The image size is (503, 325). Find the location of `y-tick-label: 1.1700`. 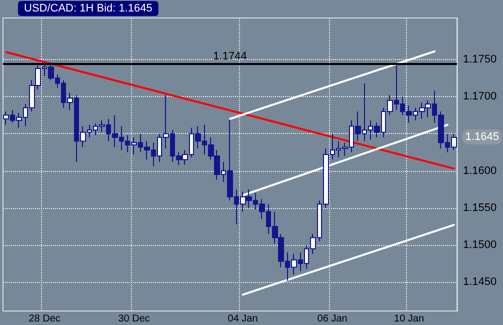

y-tick-label: 1.1700 is located at coordinates (480, 96).